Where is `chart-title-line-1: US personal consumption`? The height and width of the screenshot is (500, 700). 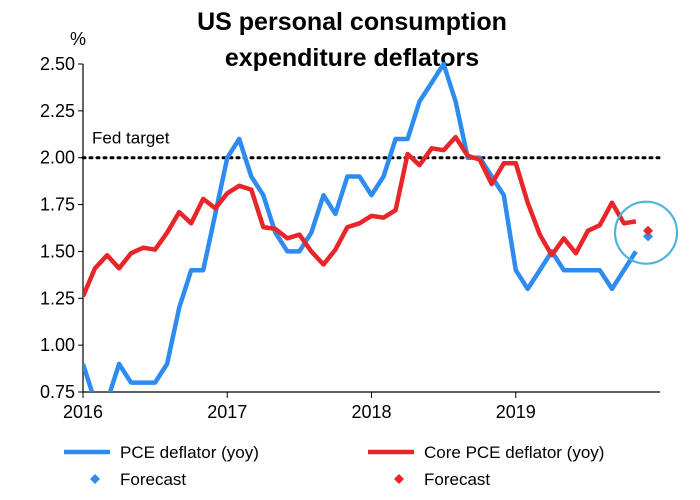
chart-title-line-1: US personal consumption is located at coordinates (352, 22).